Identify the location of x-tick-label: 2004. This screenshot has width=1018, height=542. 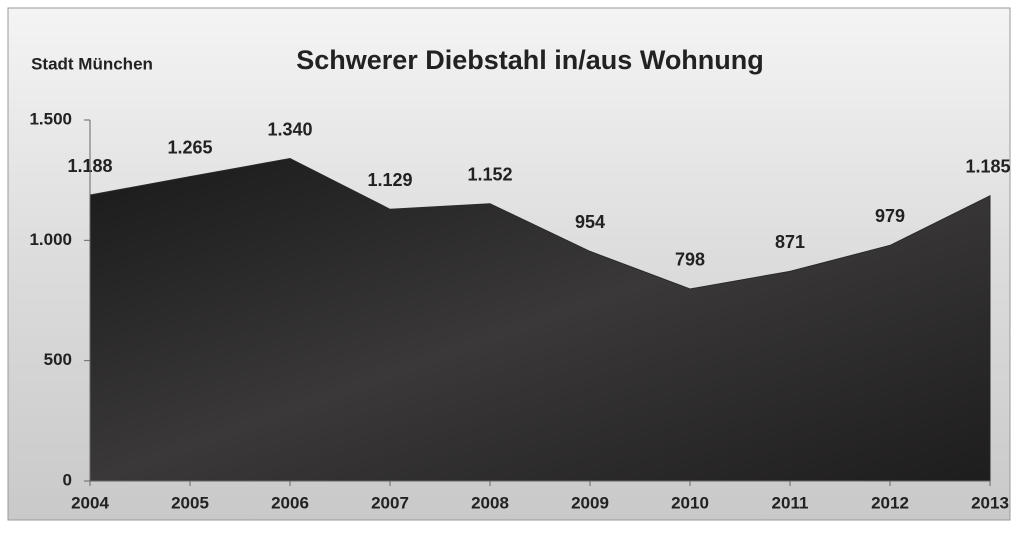
(90, 502).